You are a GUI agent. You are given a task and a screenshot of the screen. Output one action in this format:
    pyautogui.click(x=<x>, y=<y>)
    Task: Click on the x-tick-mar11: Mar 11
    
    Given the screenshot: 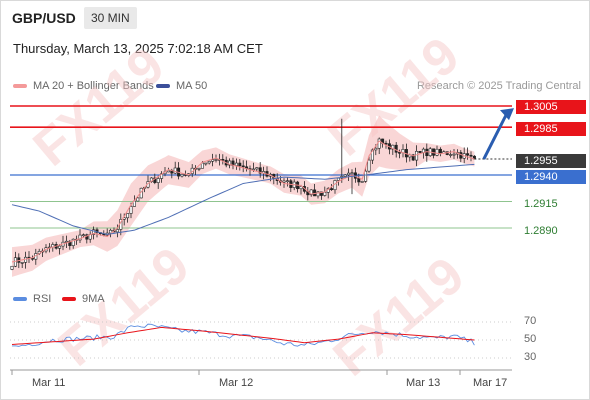 What is the action you would take?
    pyautogui.click(x=49, y=383)
    